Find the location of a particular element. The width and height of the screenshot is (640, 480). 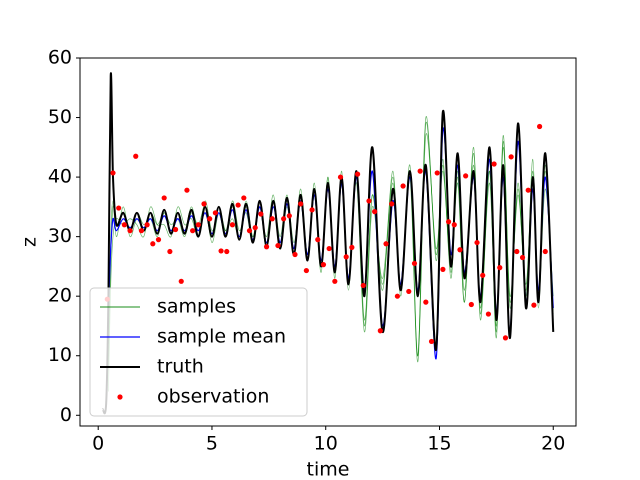

x-tick-label: 15 is located at coordinates (439, 444).